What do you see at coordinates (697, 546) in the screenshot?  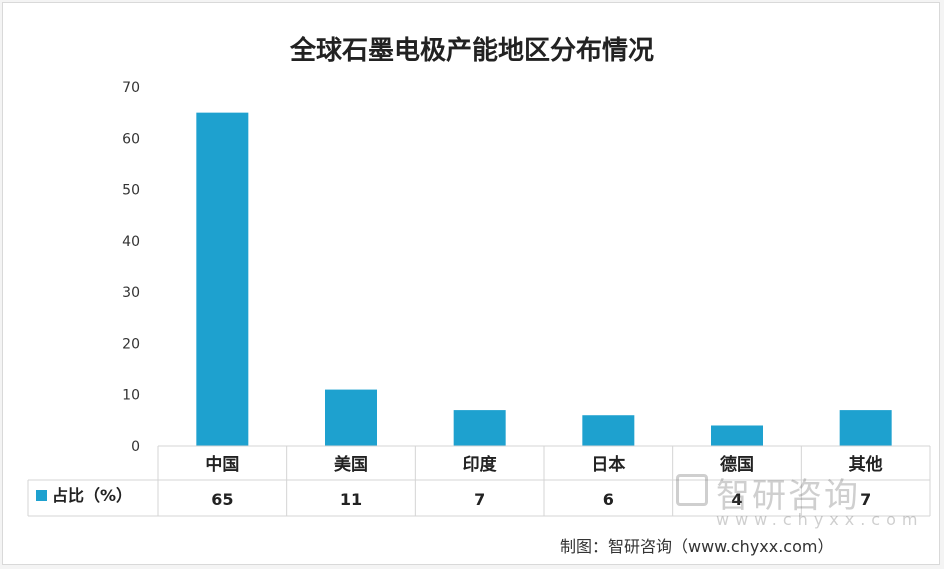 I see `source-note: 制图：智研咨询（www.chyxx.com）` at bounding box center [697, 546].